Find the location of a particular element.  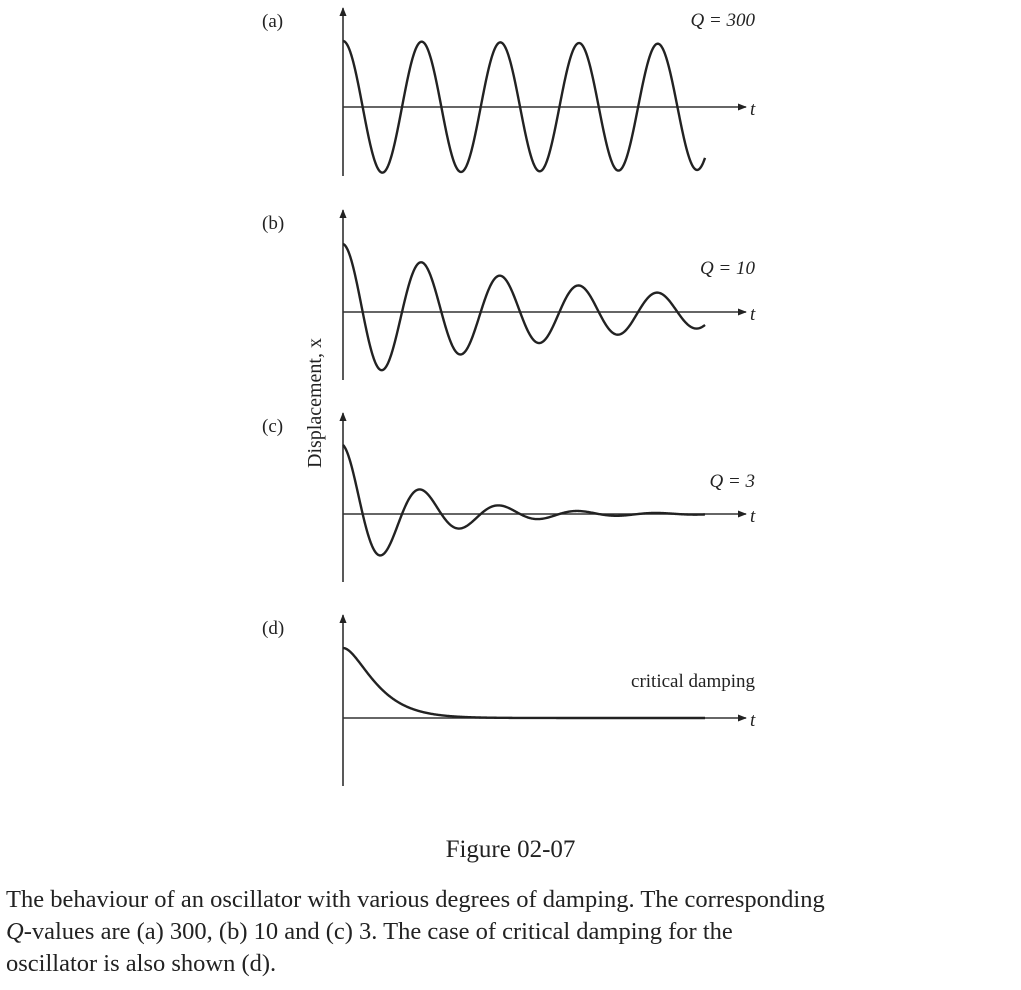

curve-annotation: critical damping is located at coordinates (693, 681).